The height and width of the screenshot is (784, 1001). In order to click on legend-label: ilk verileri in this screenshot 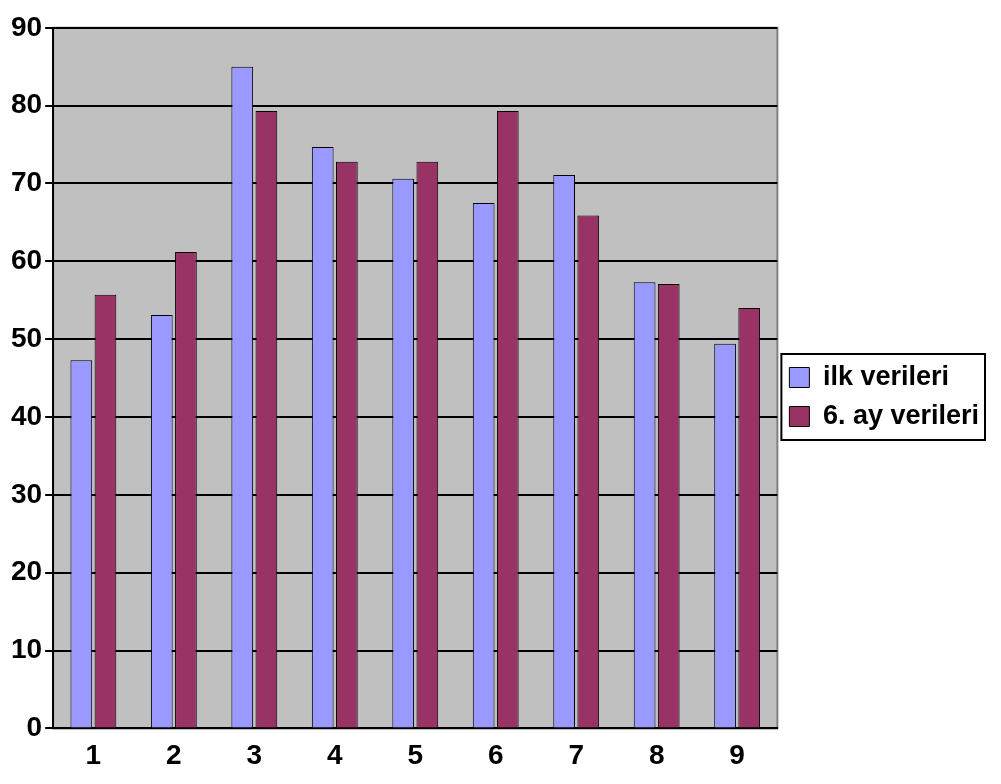, I will do `click(885, 375)`.